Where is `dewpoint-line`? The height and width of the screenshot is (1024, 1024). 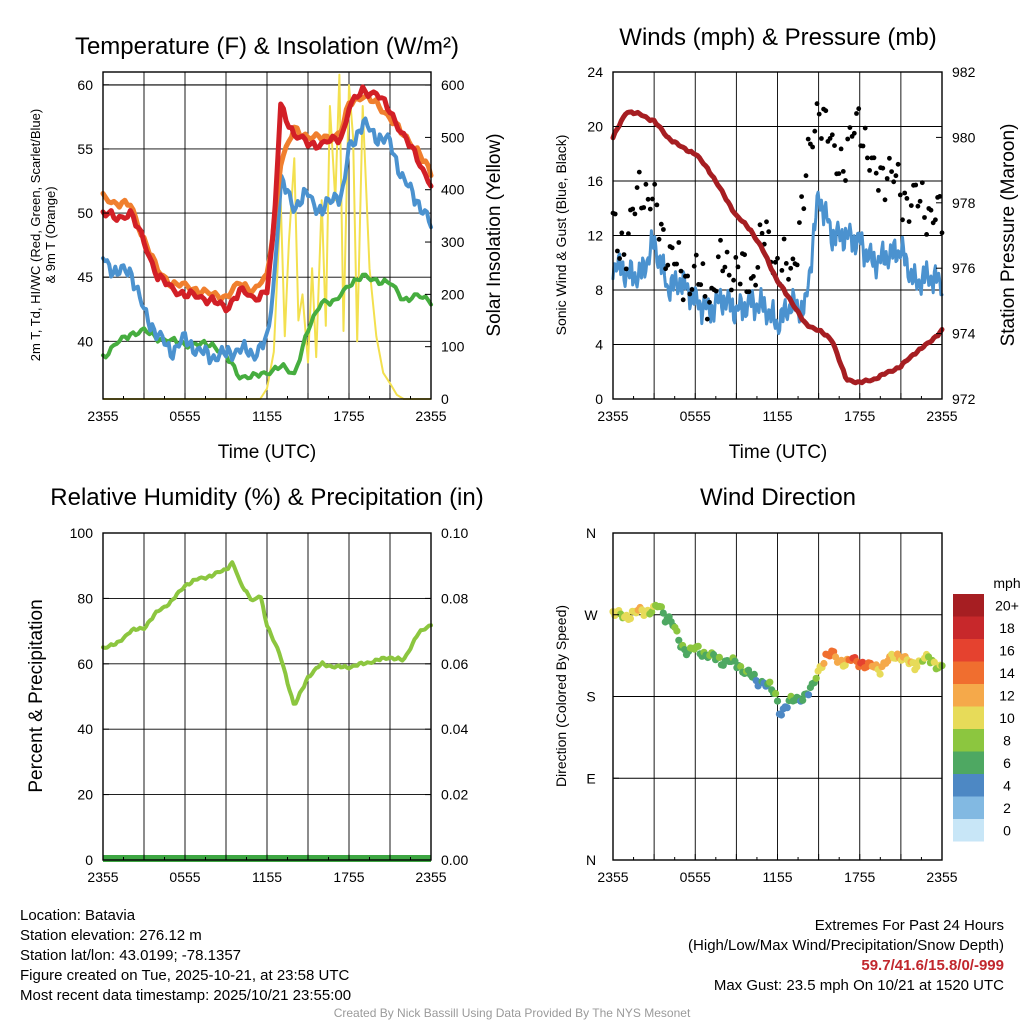 dewpoint-line is located at coordinates (267, 326).